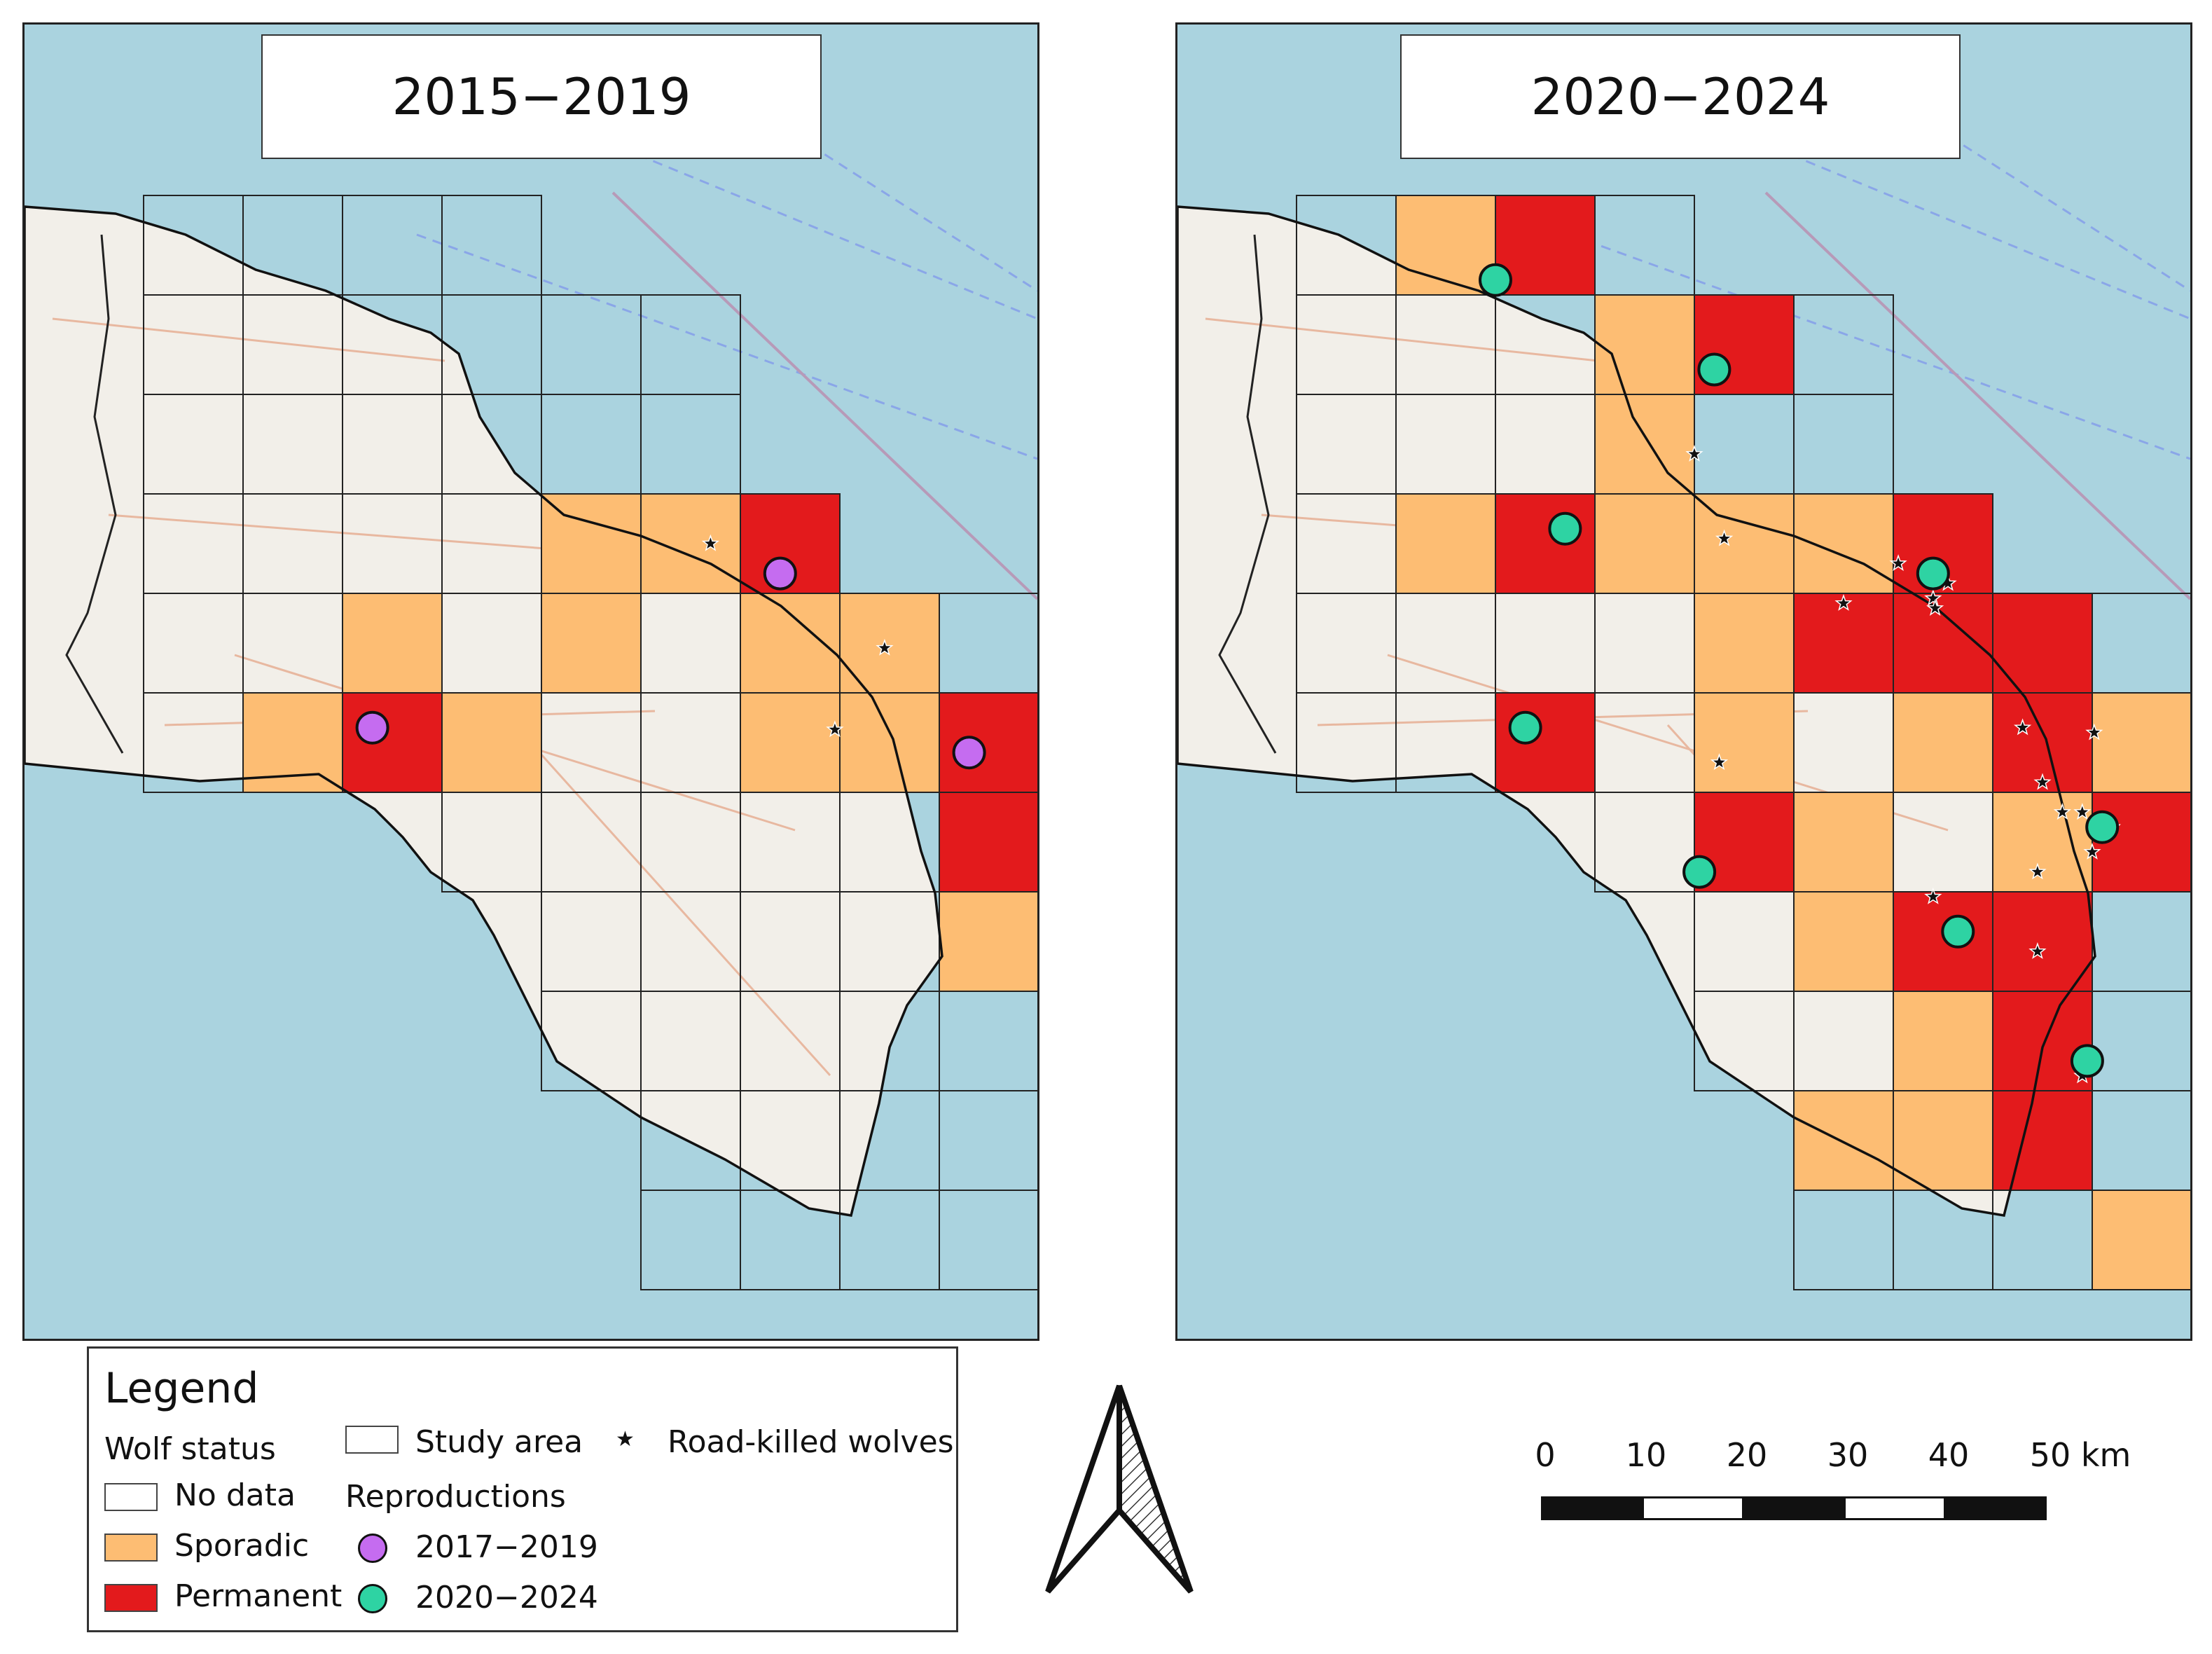 The height and width of the screenshot is (1654, 2212). Describe the element at coordinates (1848, 1455) in the screenshot. I see `scale-label-30: 30` at that location.